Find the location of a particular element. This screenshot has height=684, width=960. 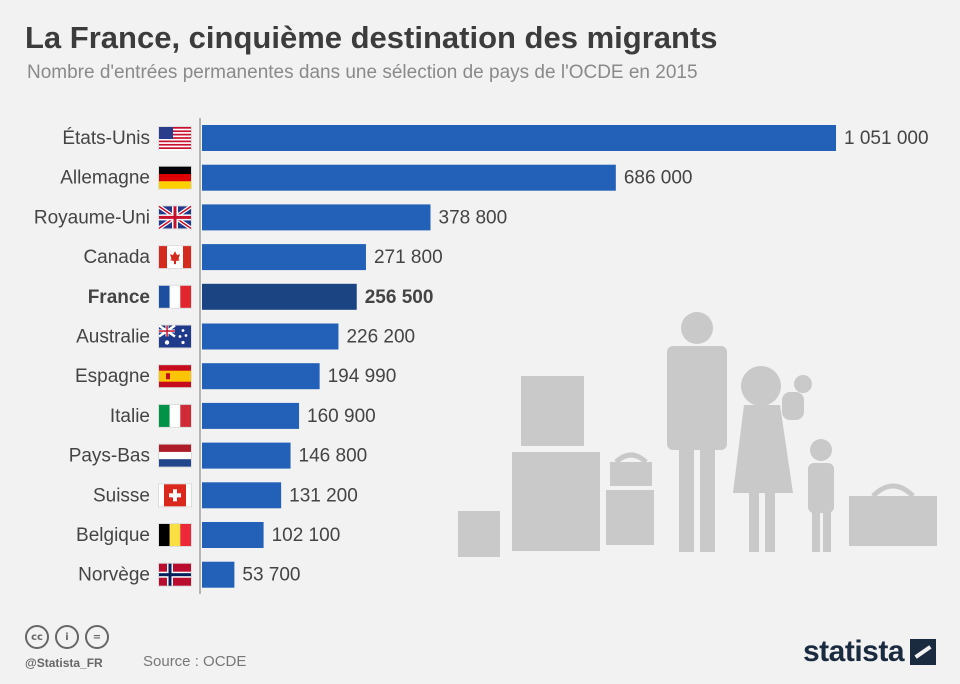

category-label: Norvège is located at coordinates (114, 575).